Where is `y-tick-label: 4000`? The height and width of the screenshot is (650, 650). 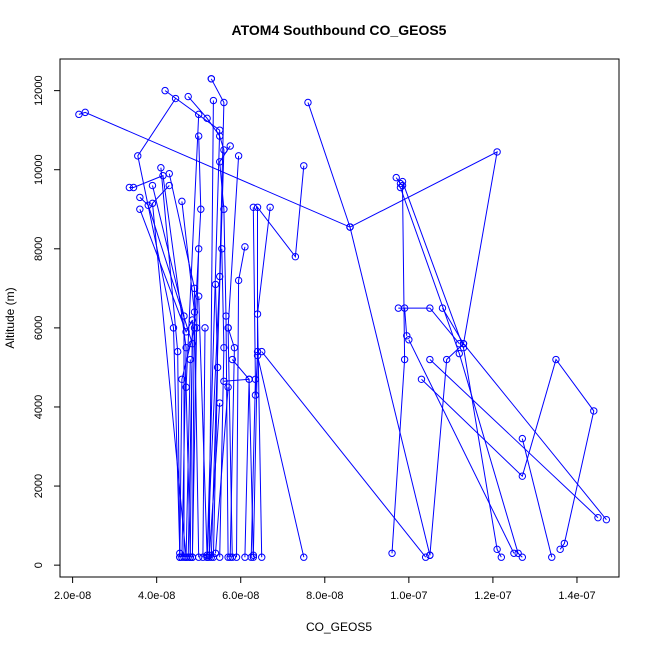 y-tick-label: 4000 is located at coordinates (39, 407).